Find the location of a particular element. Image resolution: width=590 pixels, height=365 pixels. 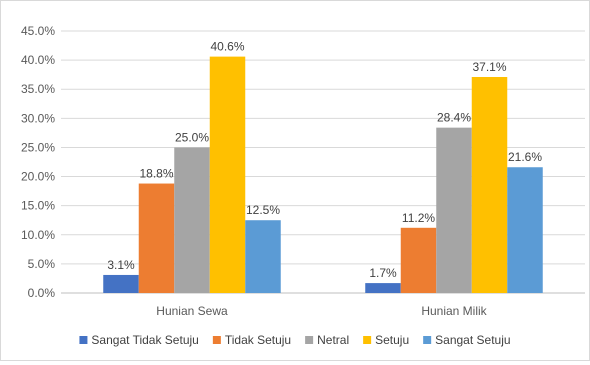

y-tick-label: 45.0% is located at coordinates (38, 31).